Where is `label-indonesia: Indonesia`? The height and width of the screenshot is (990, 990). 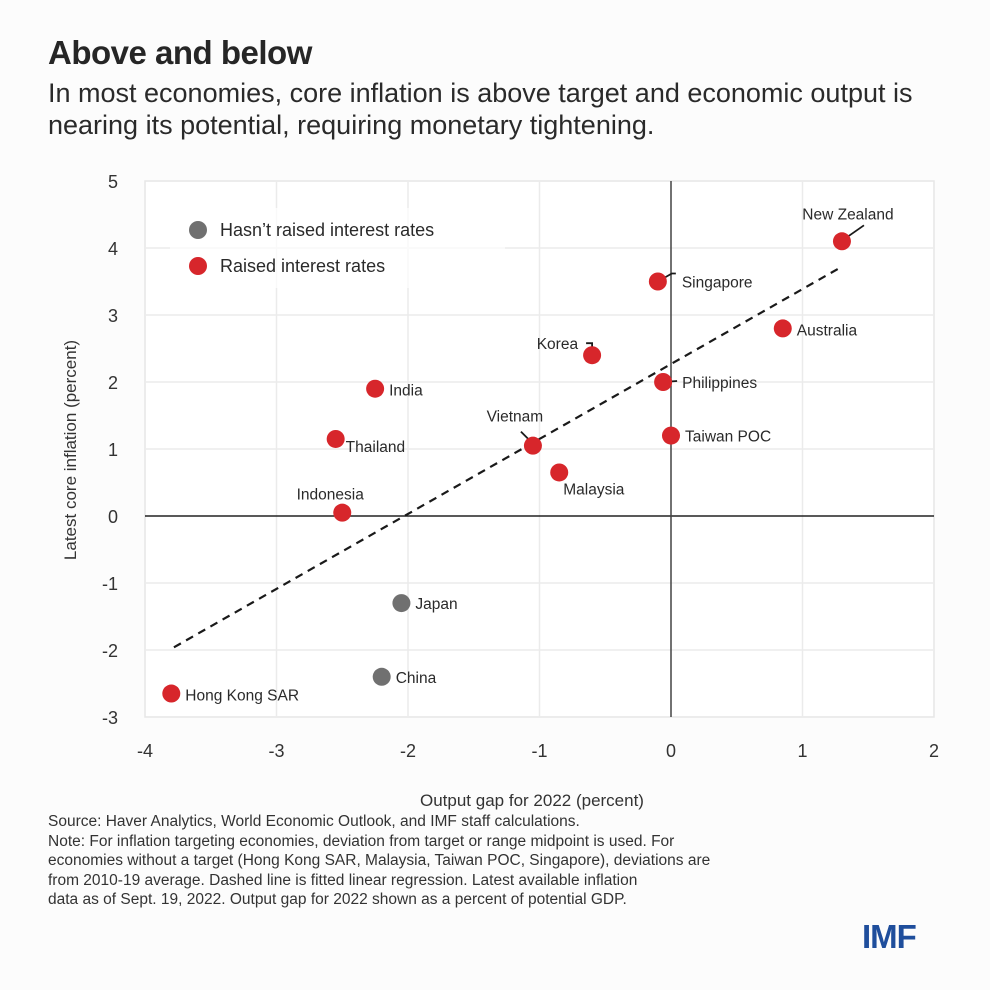
label-indonesia: Indonesia is located at coordinates (331, 495).